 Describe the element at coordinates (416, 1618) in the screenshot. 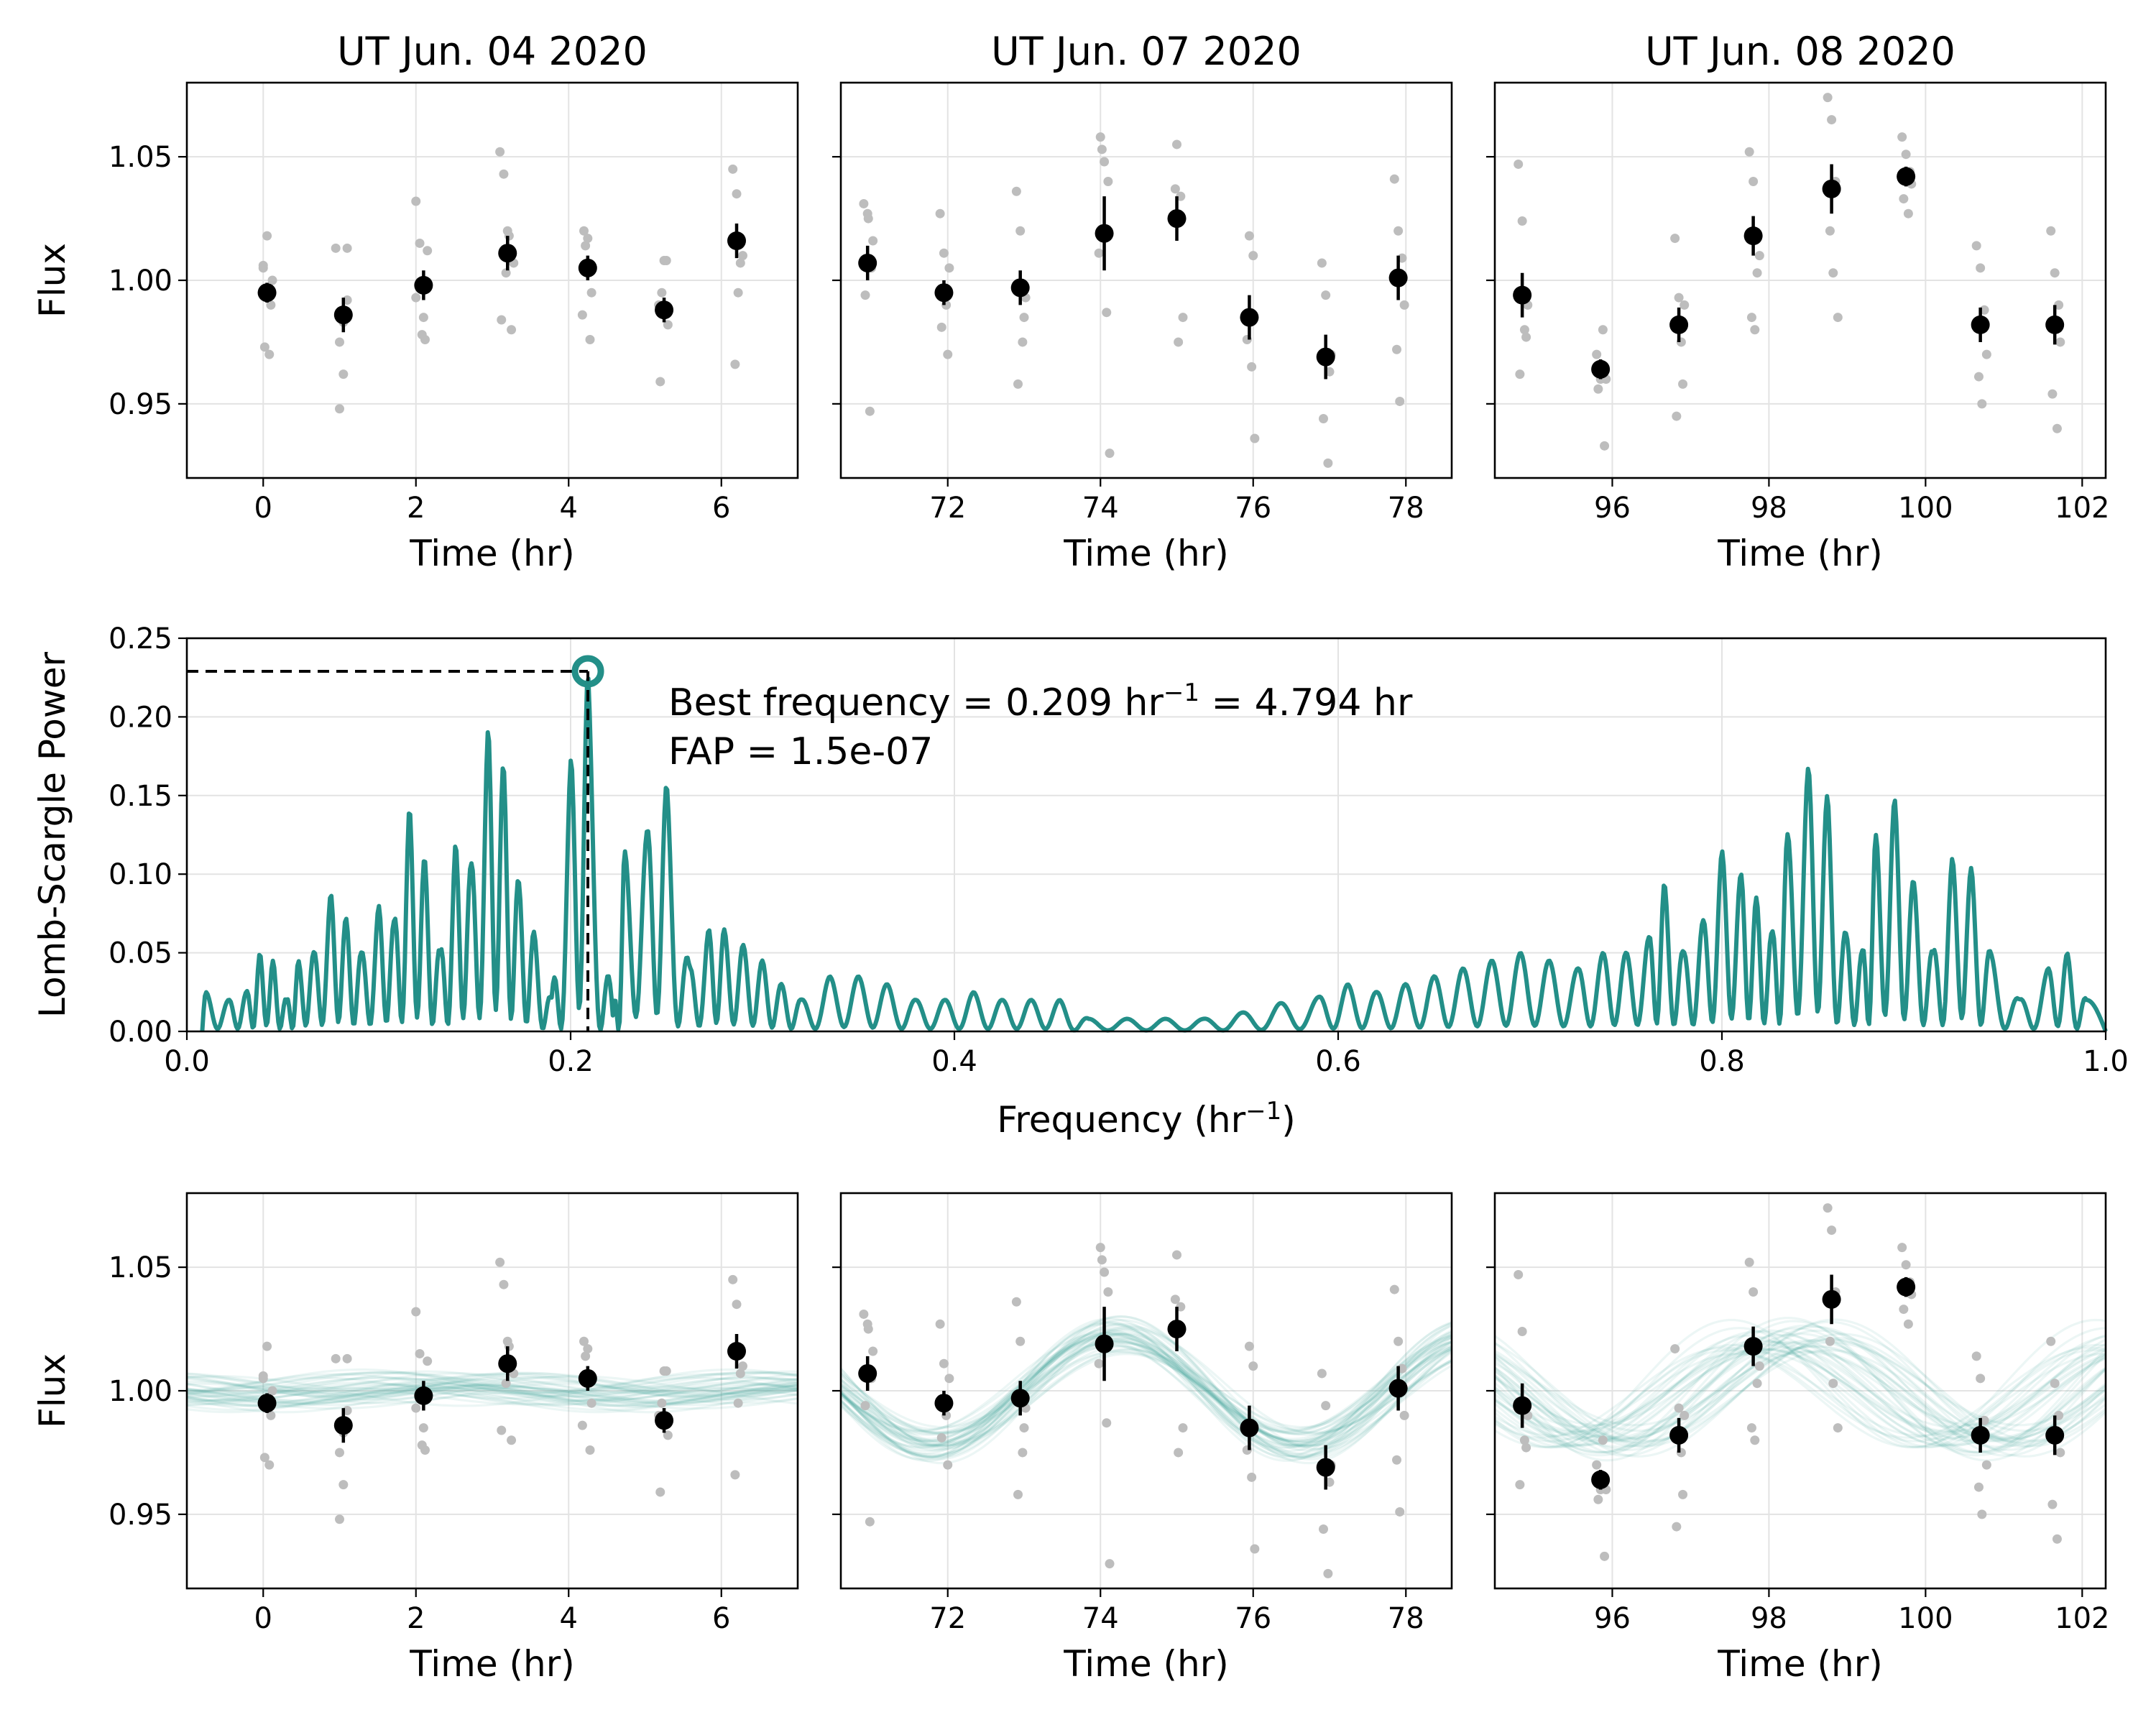

I see `x-tick-label: 2` at that location.